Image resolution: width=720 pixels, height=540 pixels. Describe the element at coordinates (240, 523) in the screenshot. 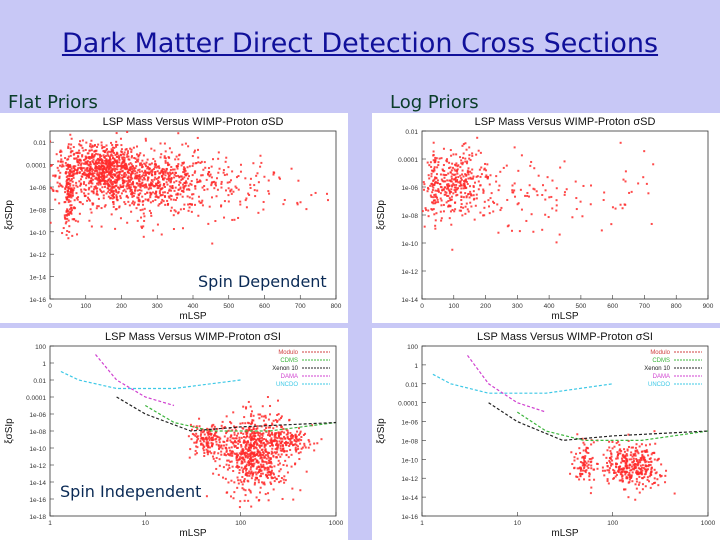

I see `x-tick-label: 100` at that location.